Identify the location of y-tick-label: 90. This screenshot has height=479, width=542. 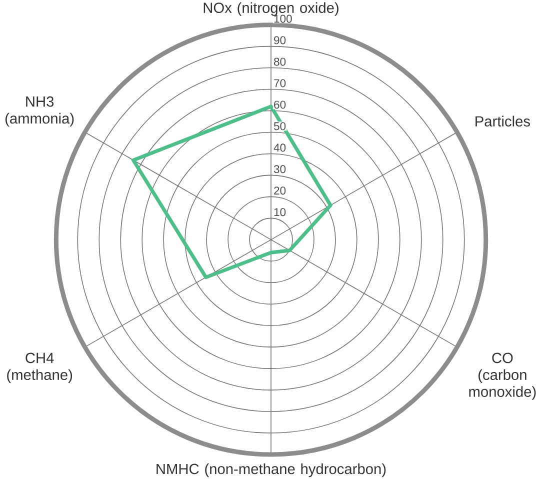
(280, 40).